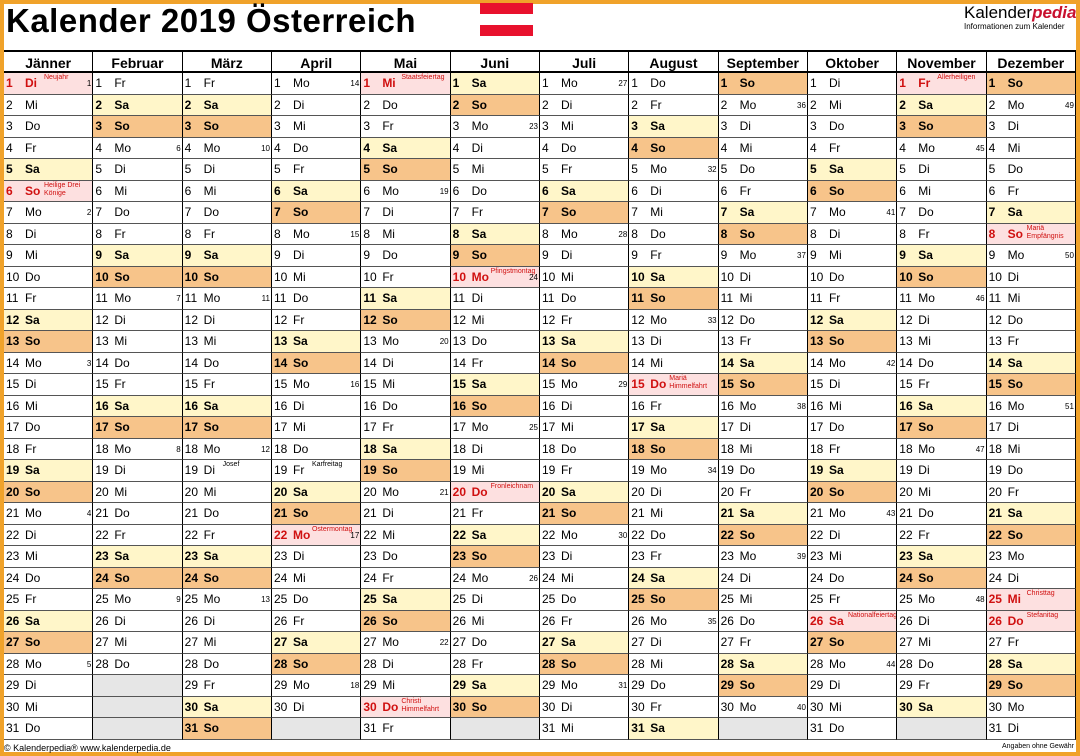  Describe the element at coordinates (584, 514) in the screenshot. I see `day-cell: 21 So` at that location.